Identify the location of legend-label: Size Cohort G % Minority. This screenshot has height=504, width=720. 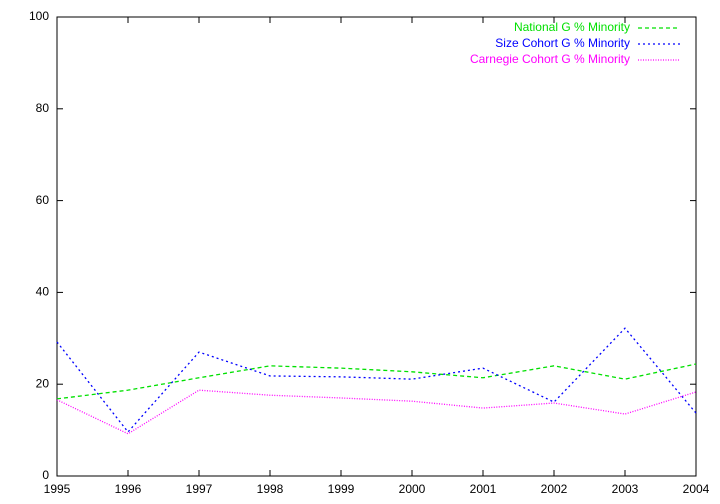
(562, 43).